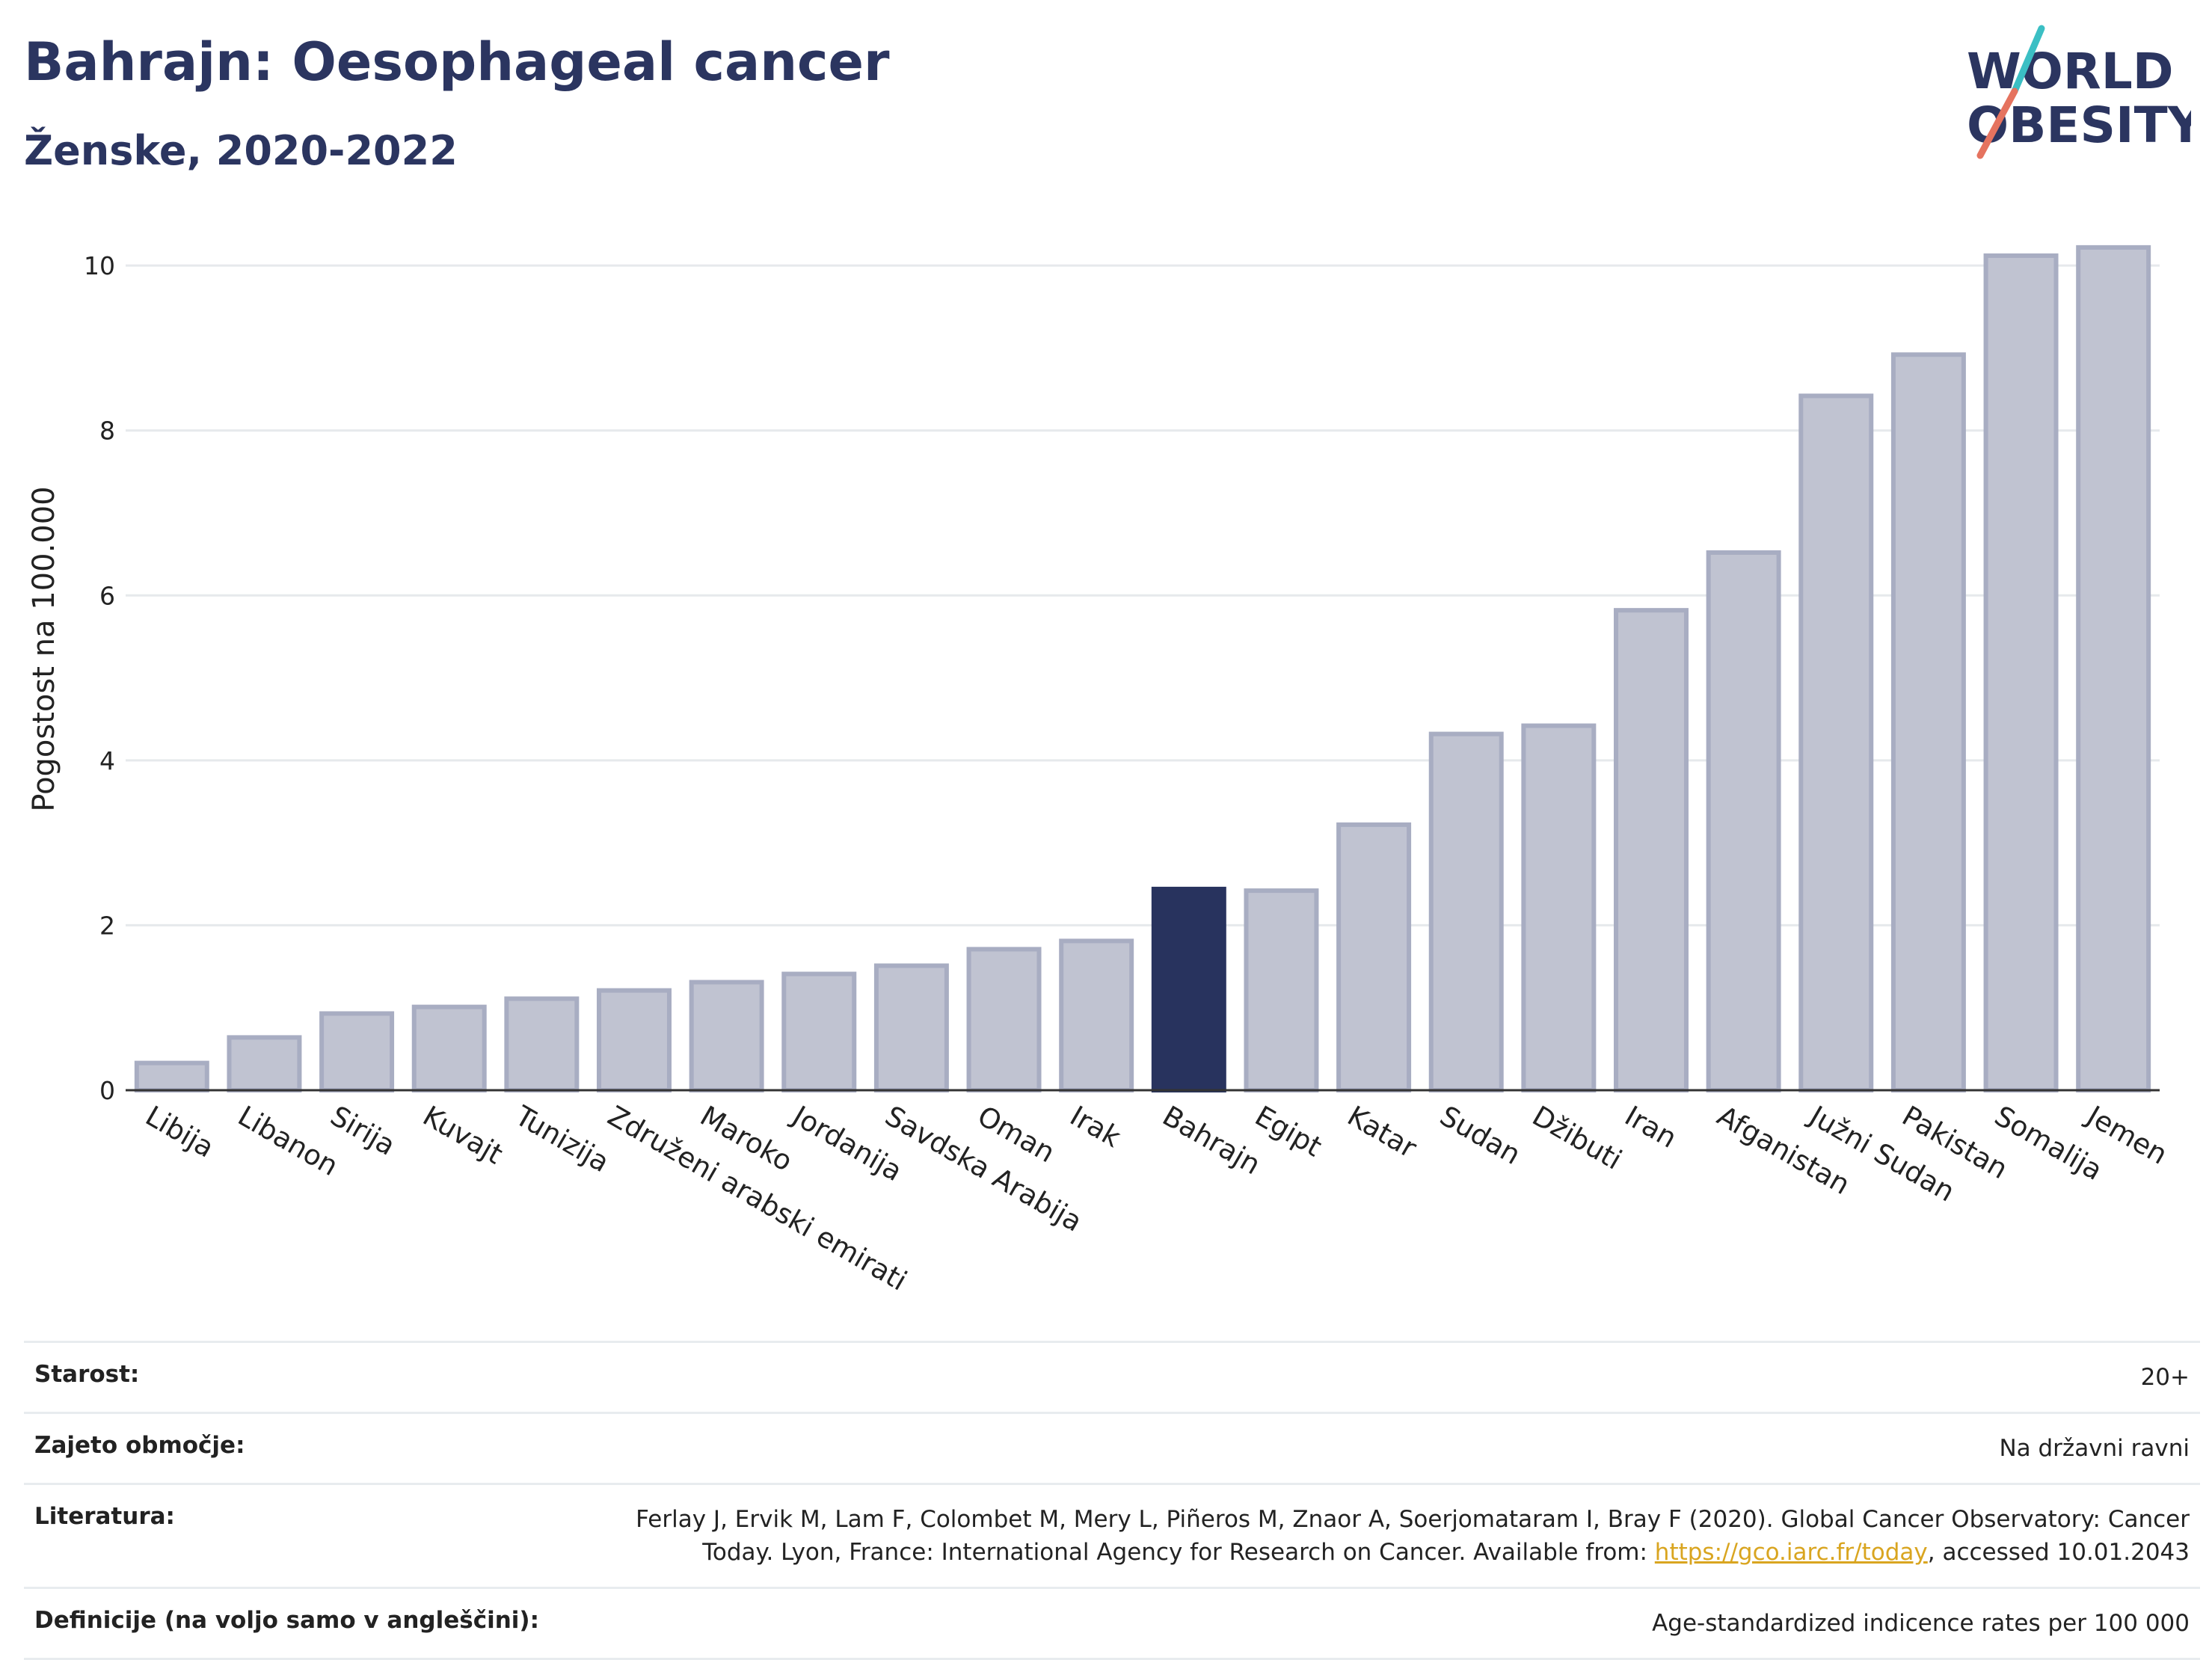 The image size is (2212, 1660). Describe the element at coordinates (286, 1620) in the screenshot. I see `info-key: Definicije (na voljo samo v angleščini):` at that location.